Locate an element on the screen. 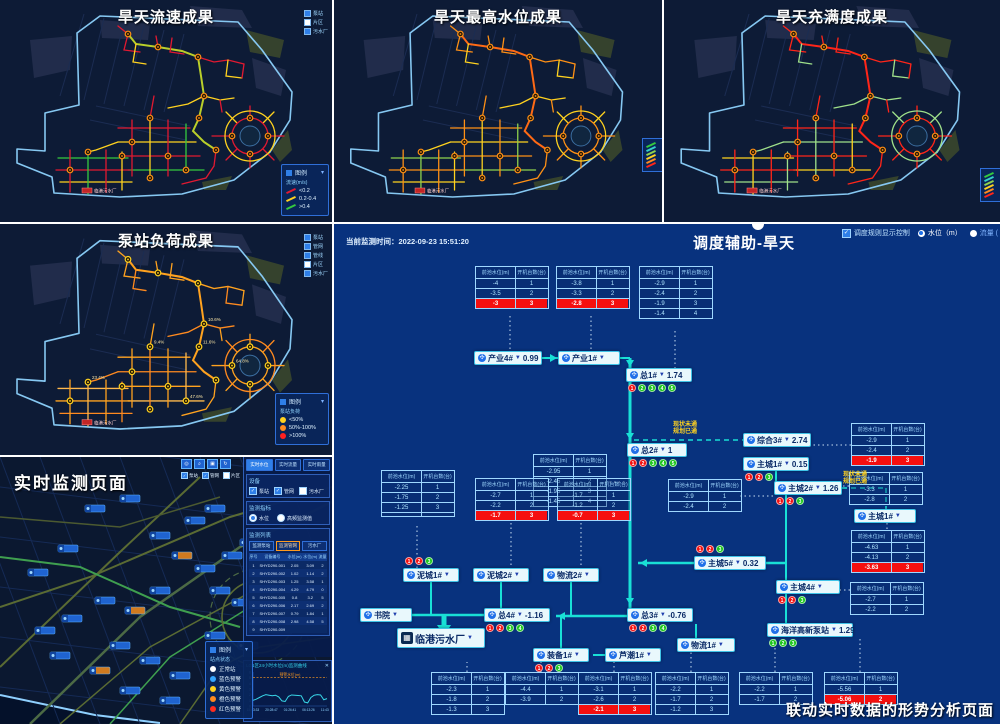 The image size is (1000, 724). monitor-row: 8 SHYD290-008 2.98 4.58 5 is located at coordinates (288, 621).